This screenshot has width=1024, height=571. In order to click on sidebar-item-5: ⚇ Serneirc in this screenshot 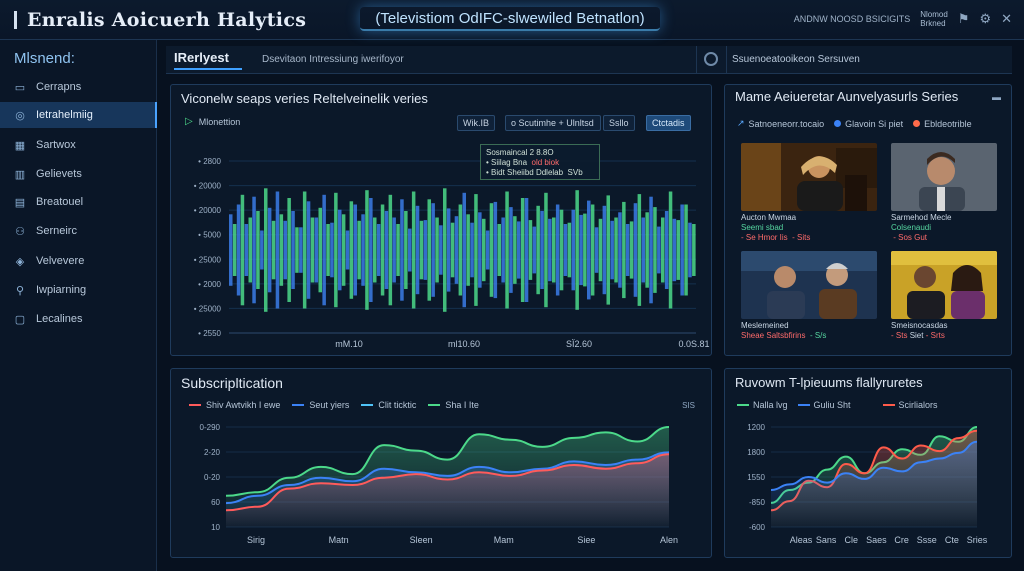, I will do `click(78, 231)`.